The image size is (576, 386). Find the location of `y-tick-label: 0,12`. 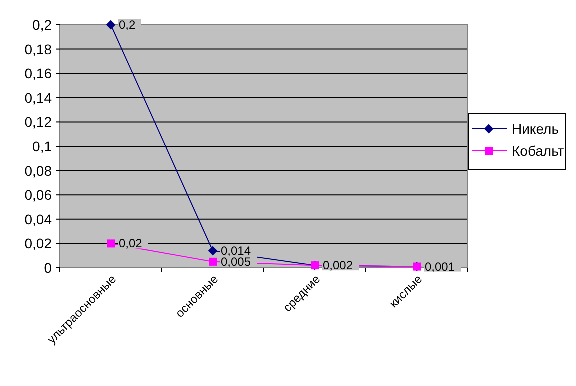

y-tick-label: 0,12 is located at coordinates (38, 122).